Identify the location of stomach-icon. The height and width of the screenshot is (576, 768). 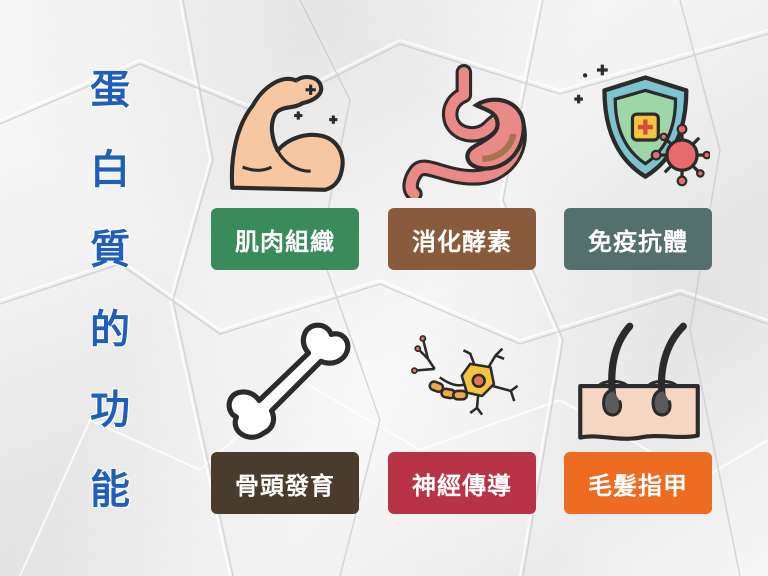
(464, 131).